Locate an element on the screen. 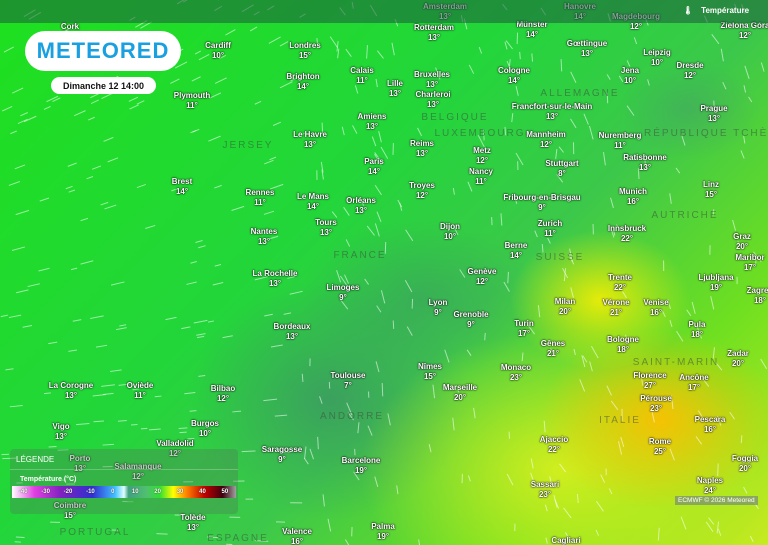 The height and width of the screenshot is (545, 768). city-marker: Florence 27° is located at coordinates (649, 381).